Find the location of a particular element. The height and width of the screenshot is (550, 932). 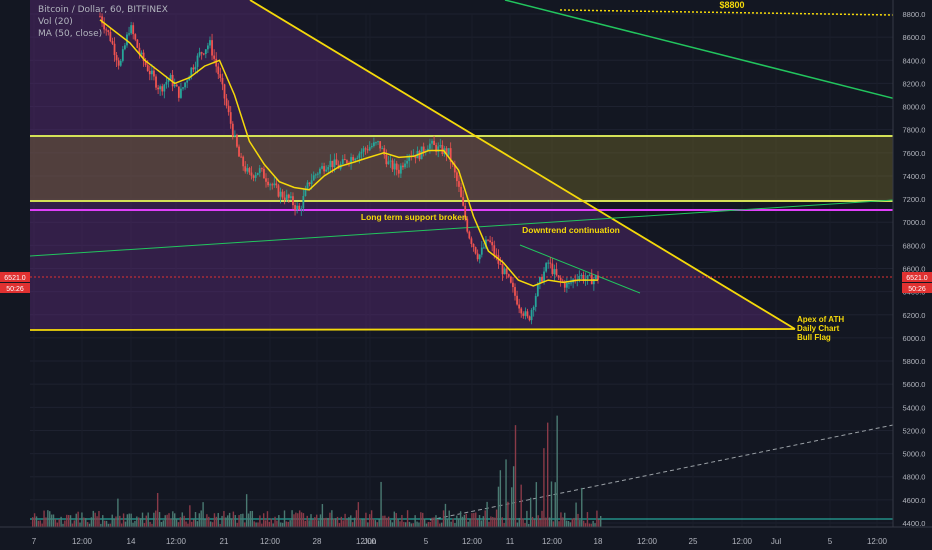

last-price-badge-right is located at coordinates (917, 277).